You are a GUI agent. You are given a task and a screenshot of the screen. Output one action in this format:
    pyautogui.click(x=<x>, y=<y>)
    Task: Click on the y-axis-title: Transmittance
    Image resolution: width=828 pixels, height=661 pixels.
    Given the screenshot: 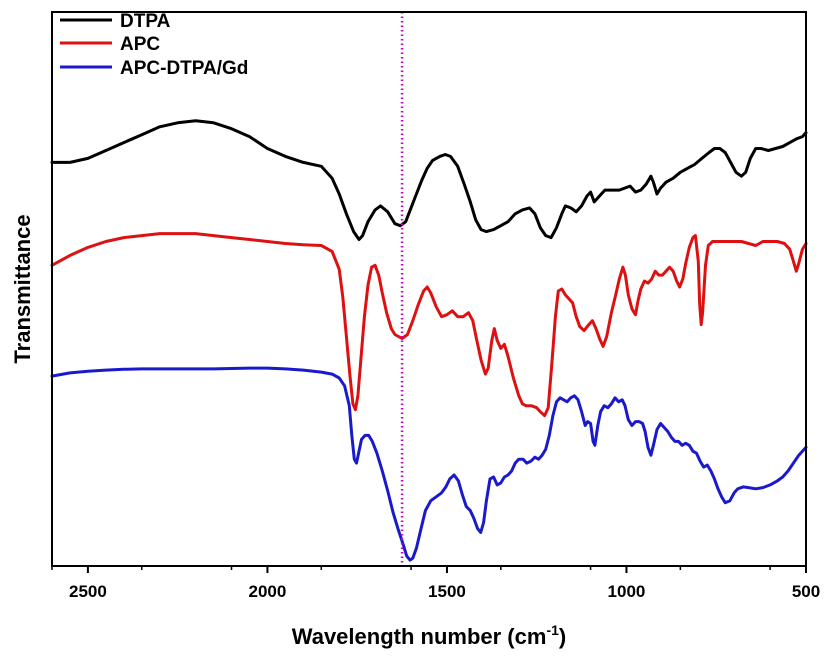 What is the action you would take?
    pyautogui.click(x=22, y=288)
    